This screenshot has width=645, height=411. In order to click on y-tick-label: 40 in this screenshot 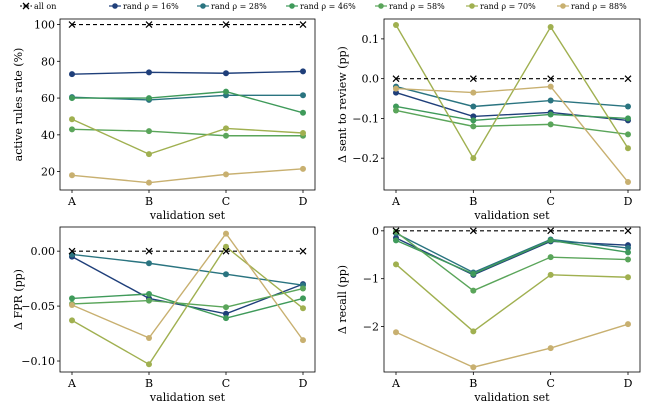, I will do `click(48, 135)`.